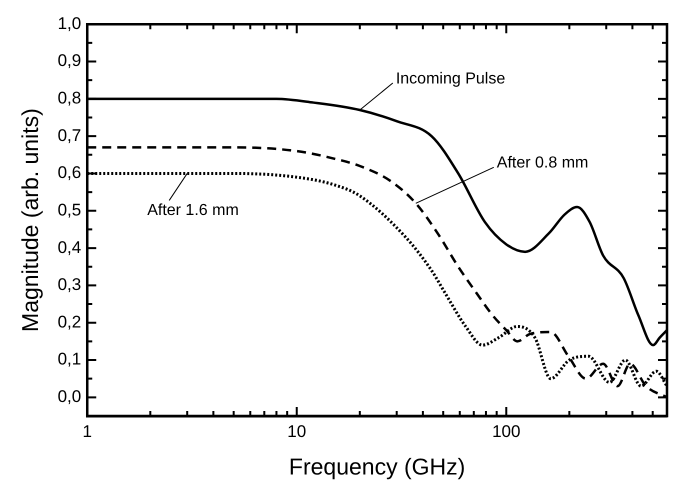  Describe the element at coordinates (87, 431) in the screenshot. I see `x-tick-label: 1` at that location.